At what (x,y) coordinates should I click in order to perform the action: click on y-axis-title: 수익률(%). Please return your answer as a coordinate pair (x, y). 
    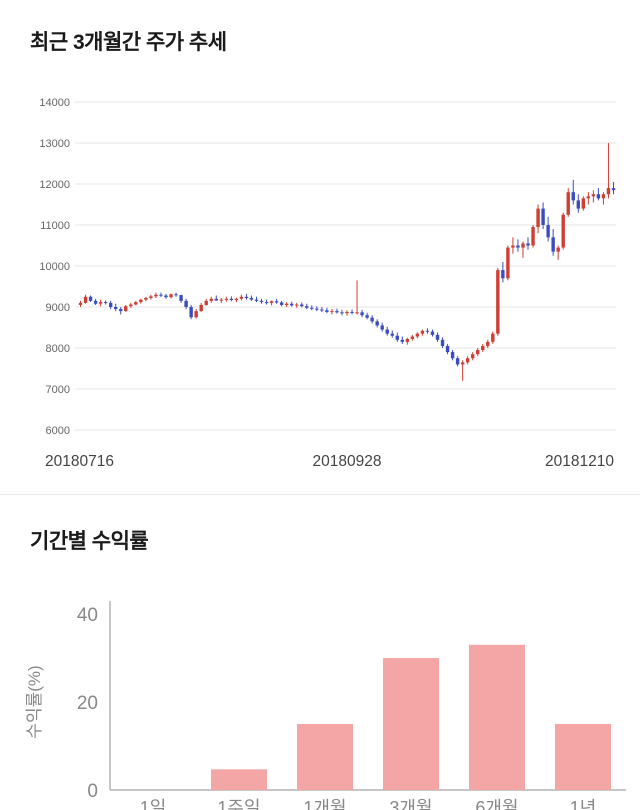
    Looking at the image, I should click on (34, 701).